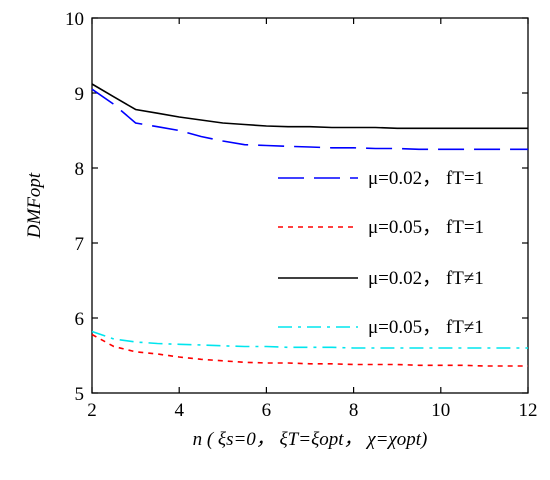 The image size is (550, 480). What do you see at coordinates (267, 410) in the screenshot?
I see `x-tick-label: 6` at bounding box center [267, 410].